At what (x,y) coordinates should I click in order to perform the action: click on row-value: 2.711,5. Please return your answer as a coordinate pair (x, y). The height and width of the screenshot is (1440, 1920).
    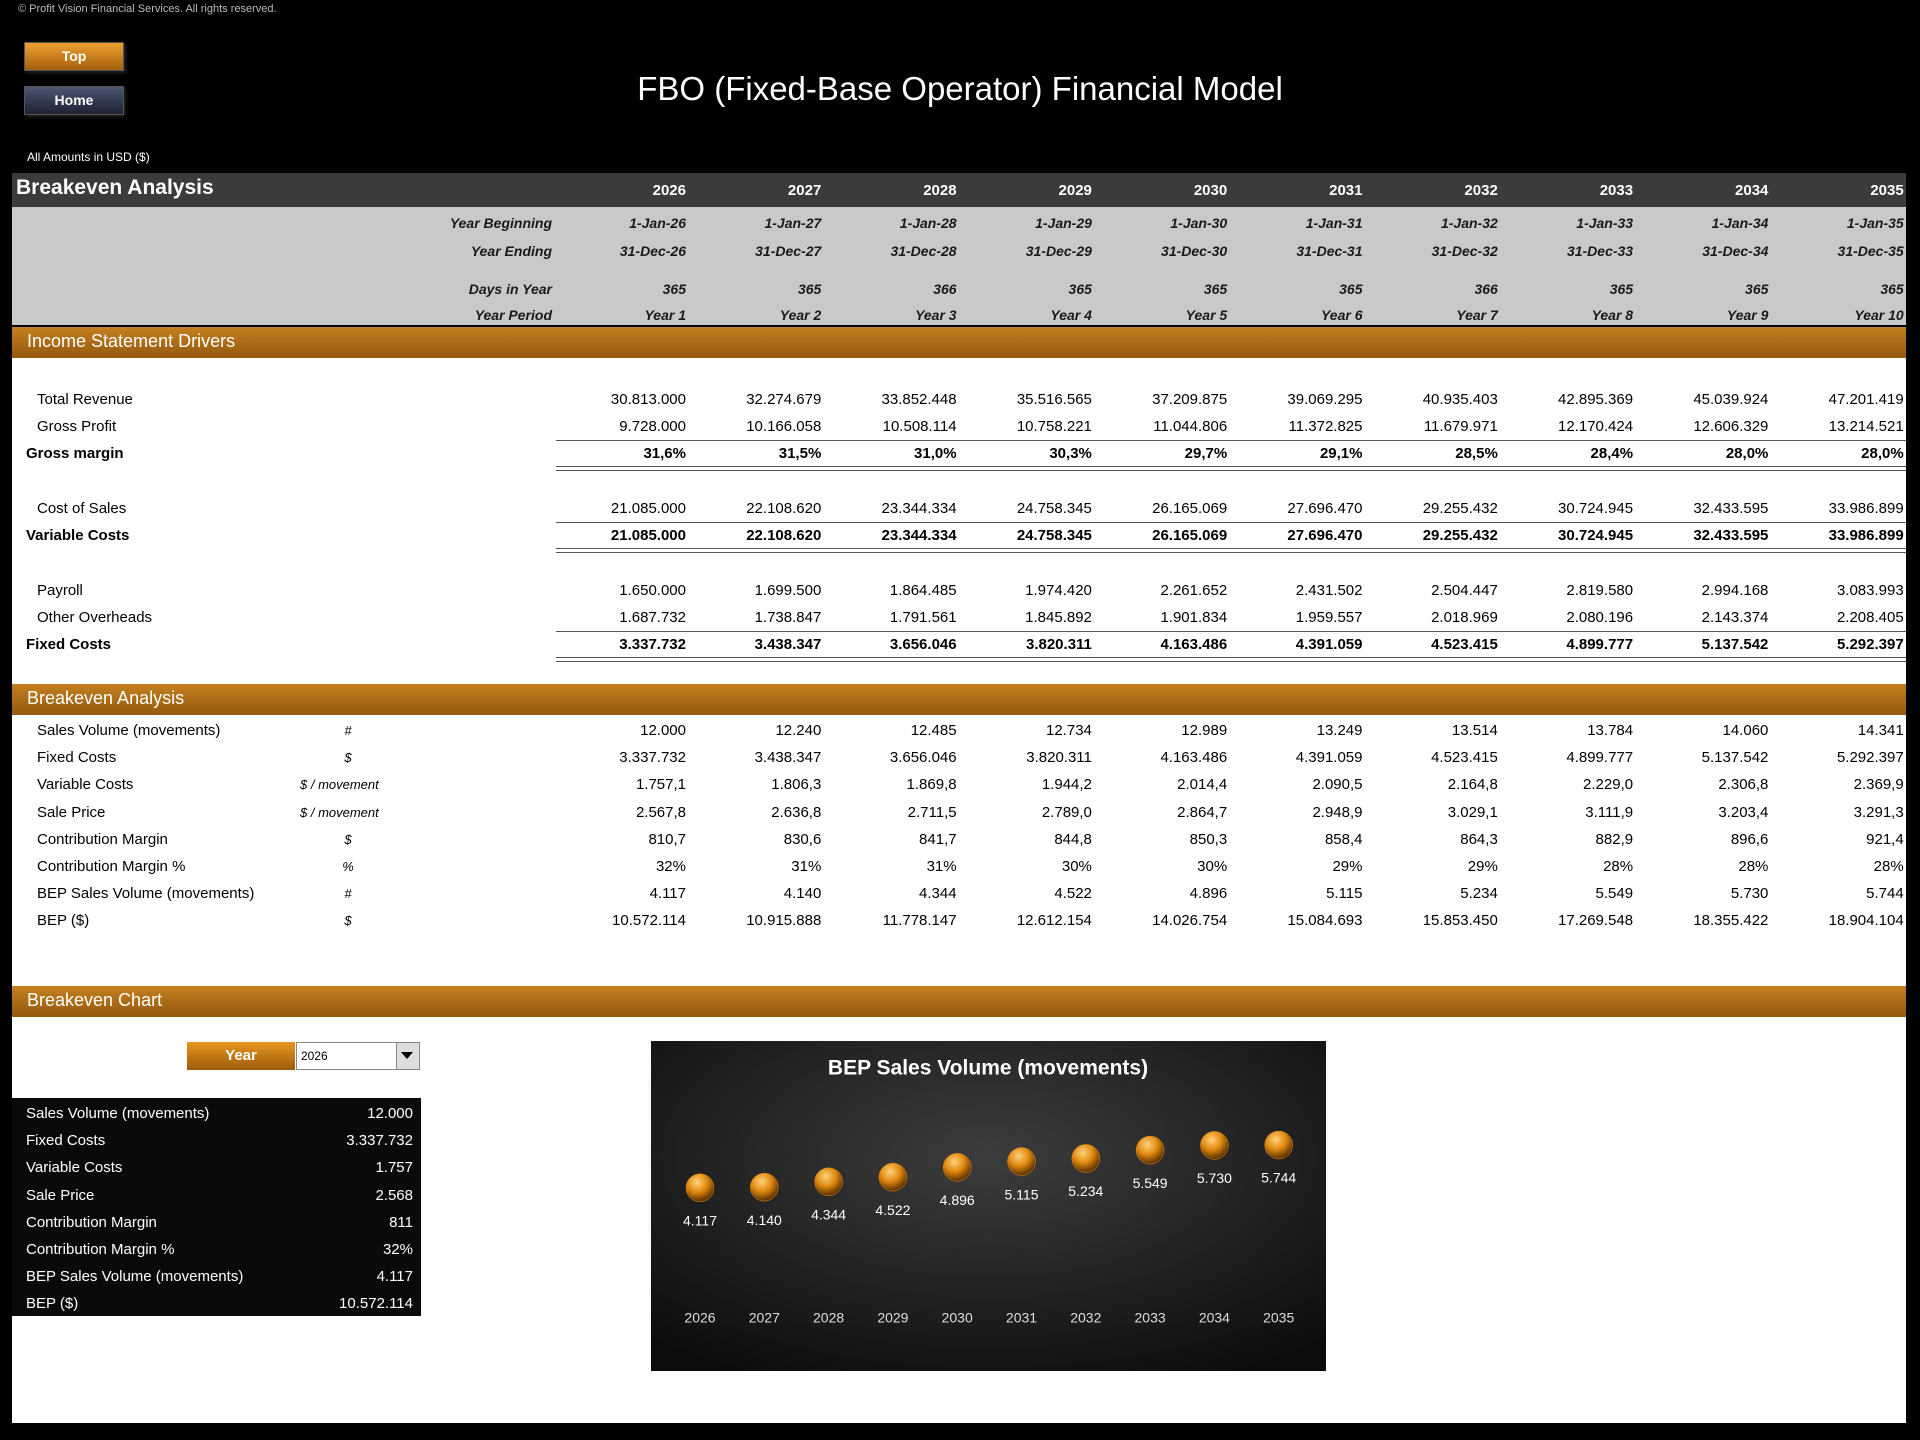
    Looking at the image, I should click on (932, 812).